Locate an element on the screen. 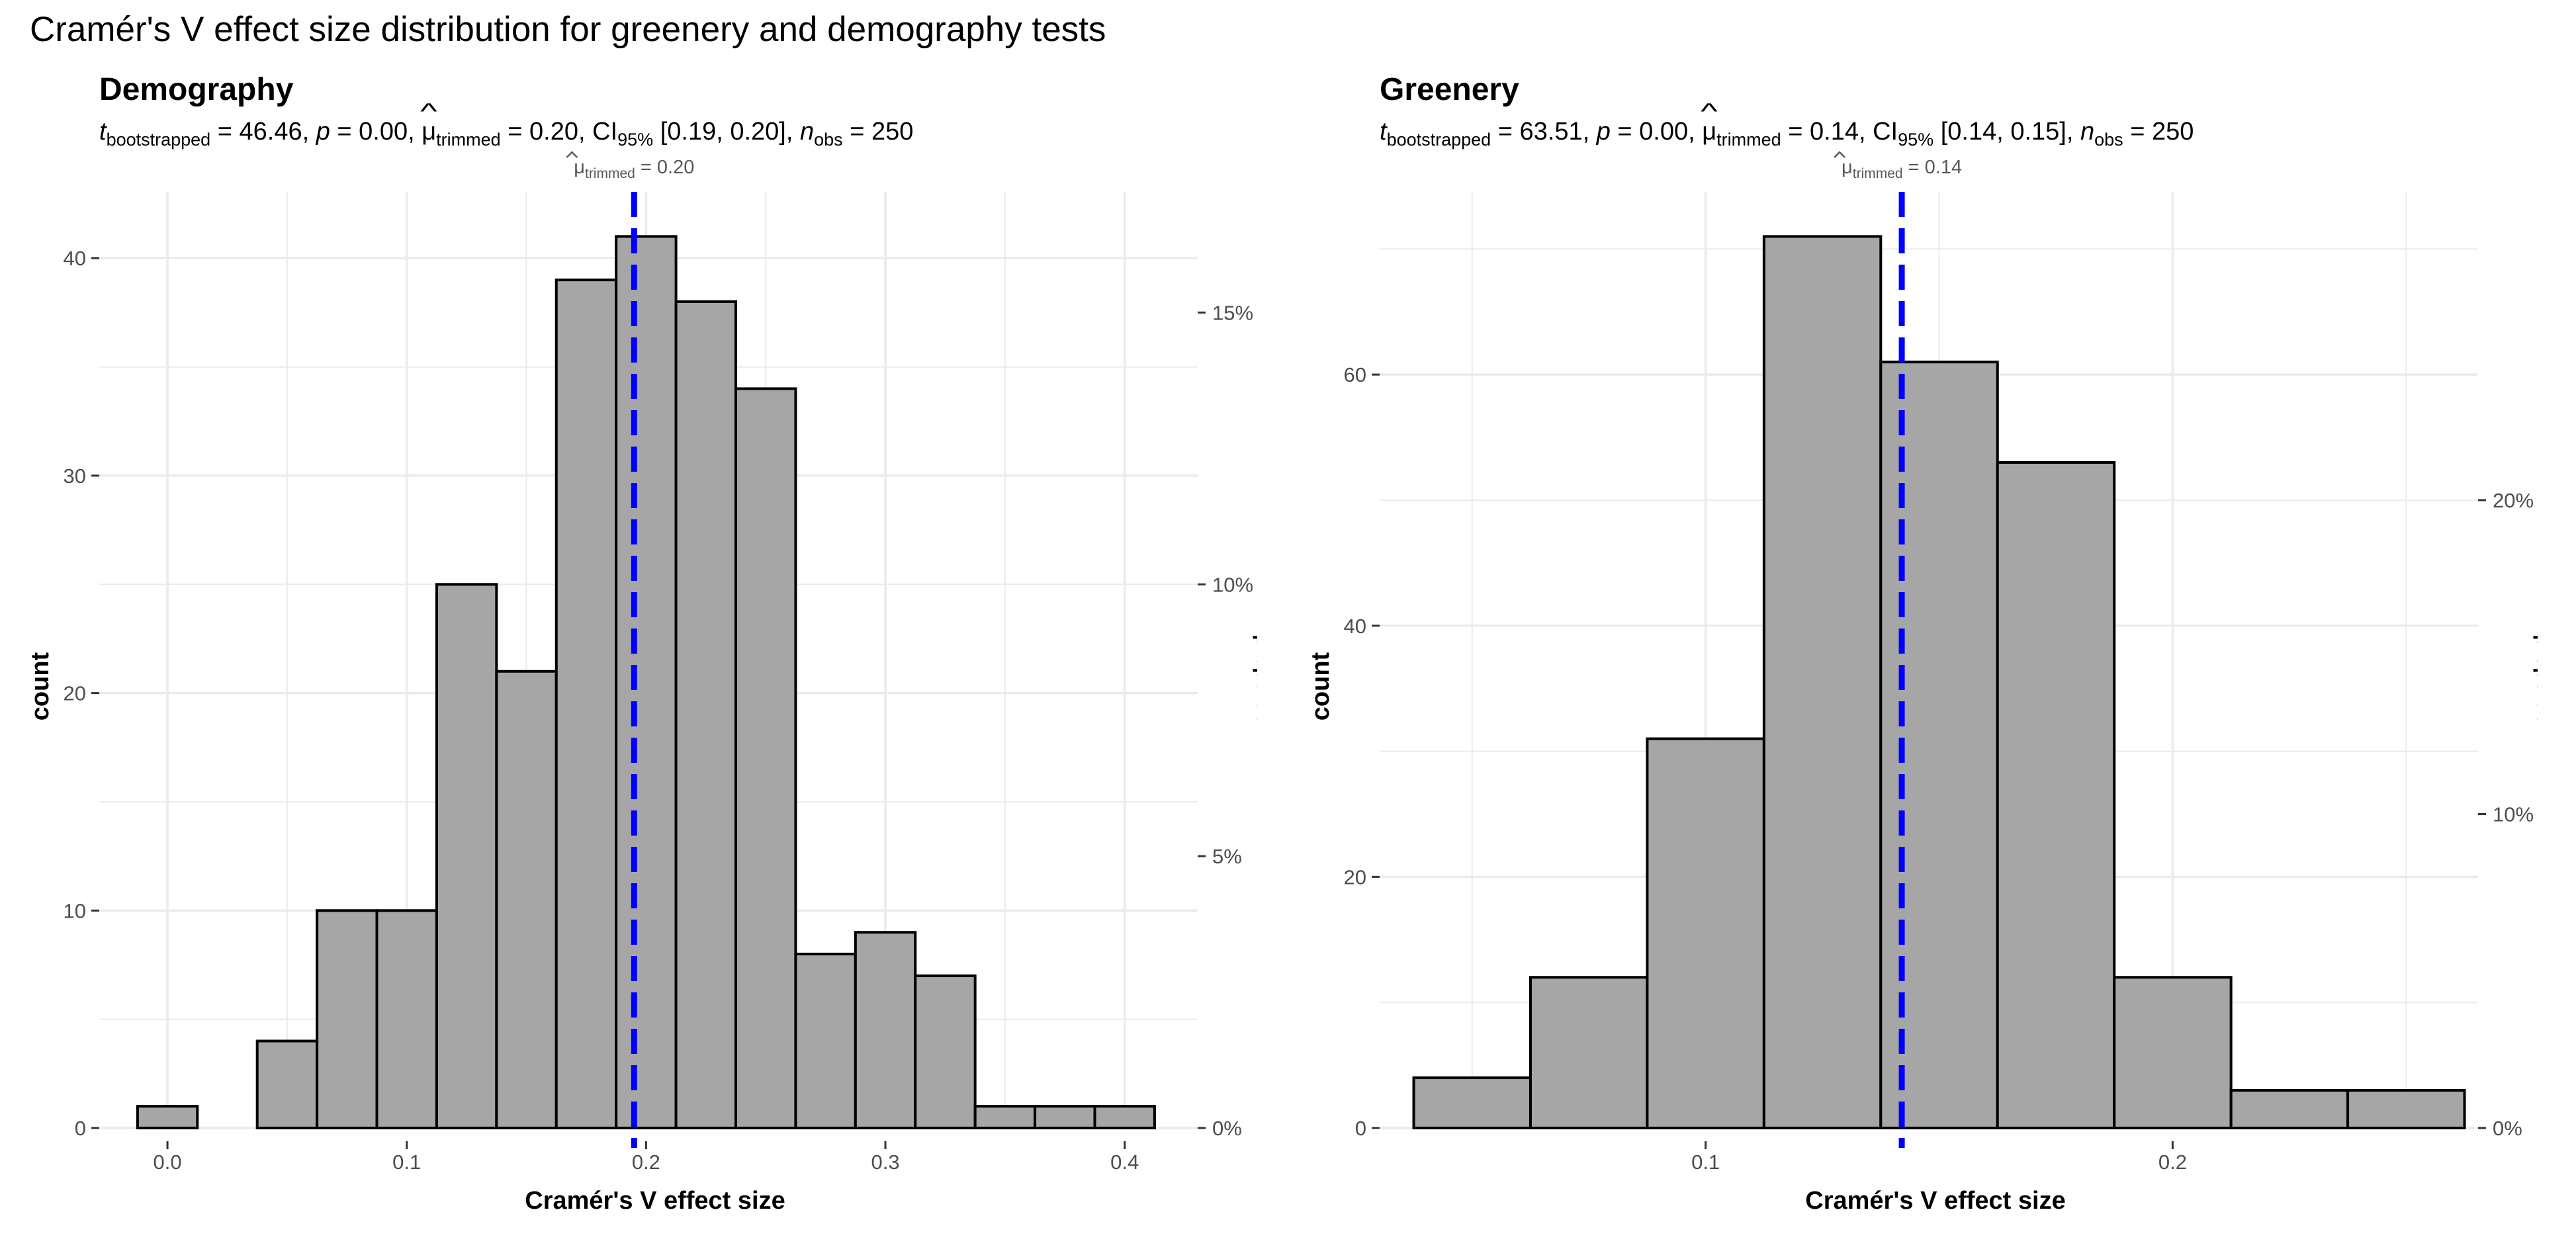 This screenshot has height=1259, width=2576. x-tick-label: 0.0 is located at coordinates (168, 1162).